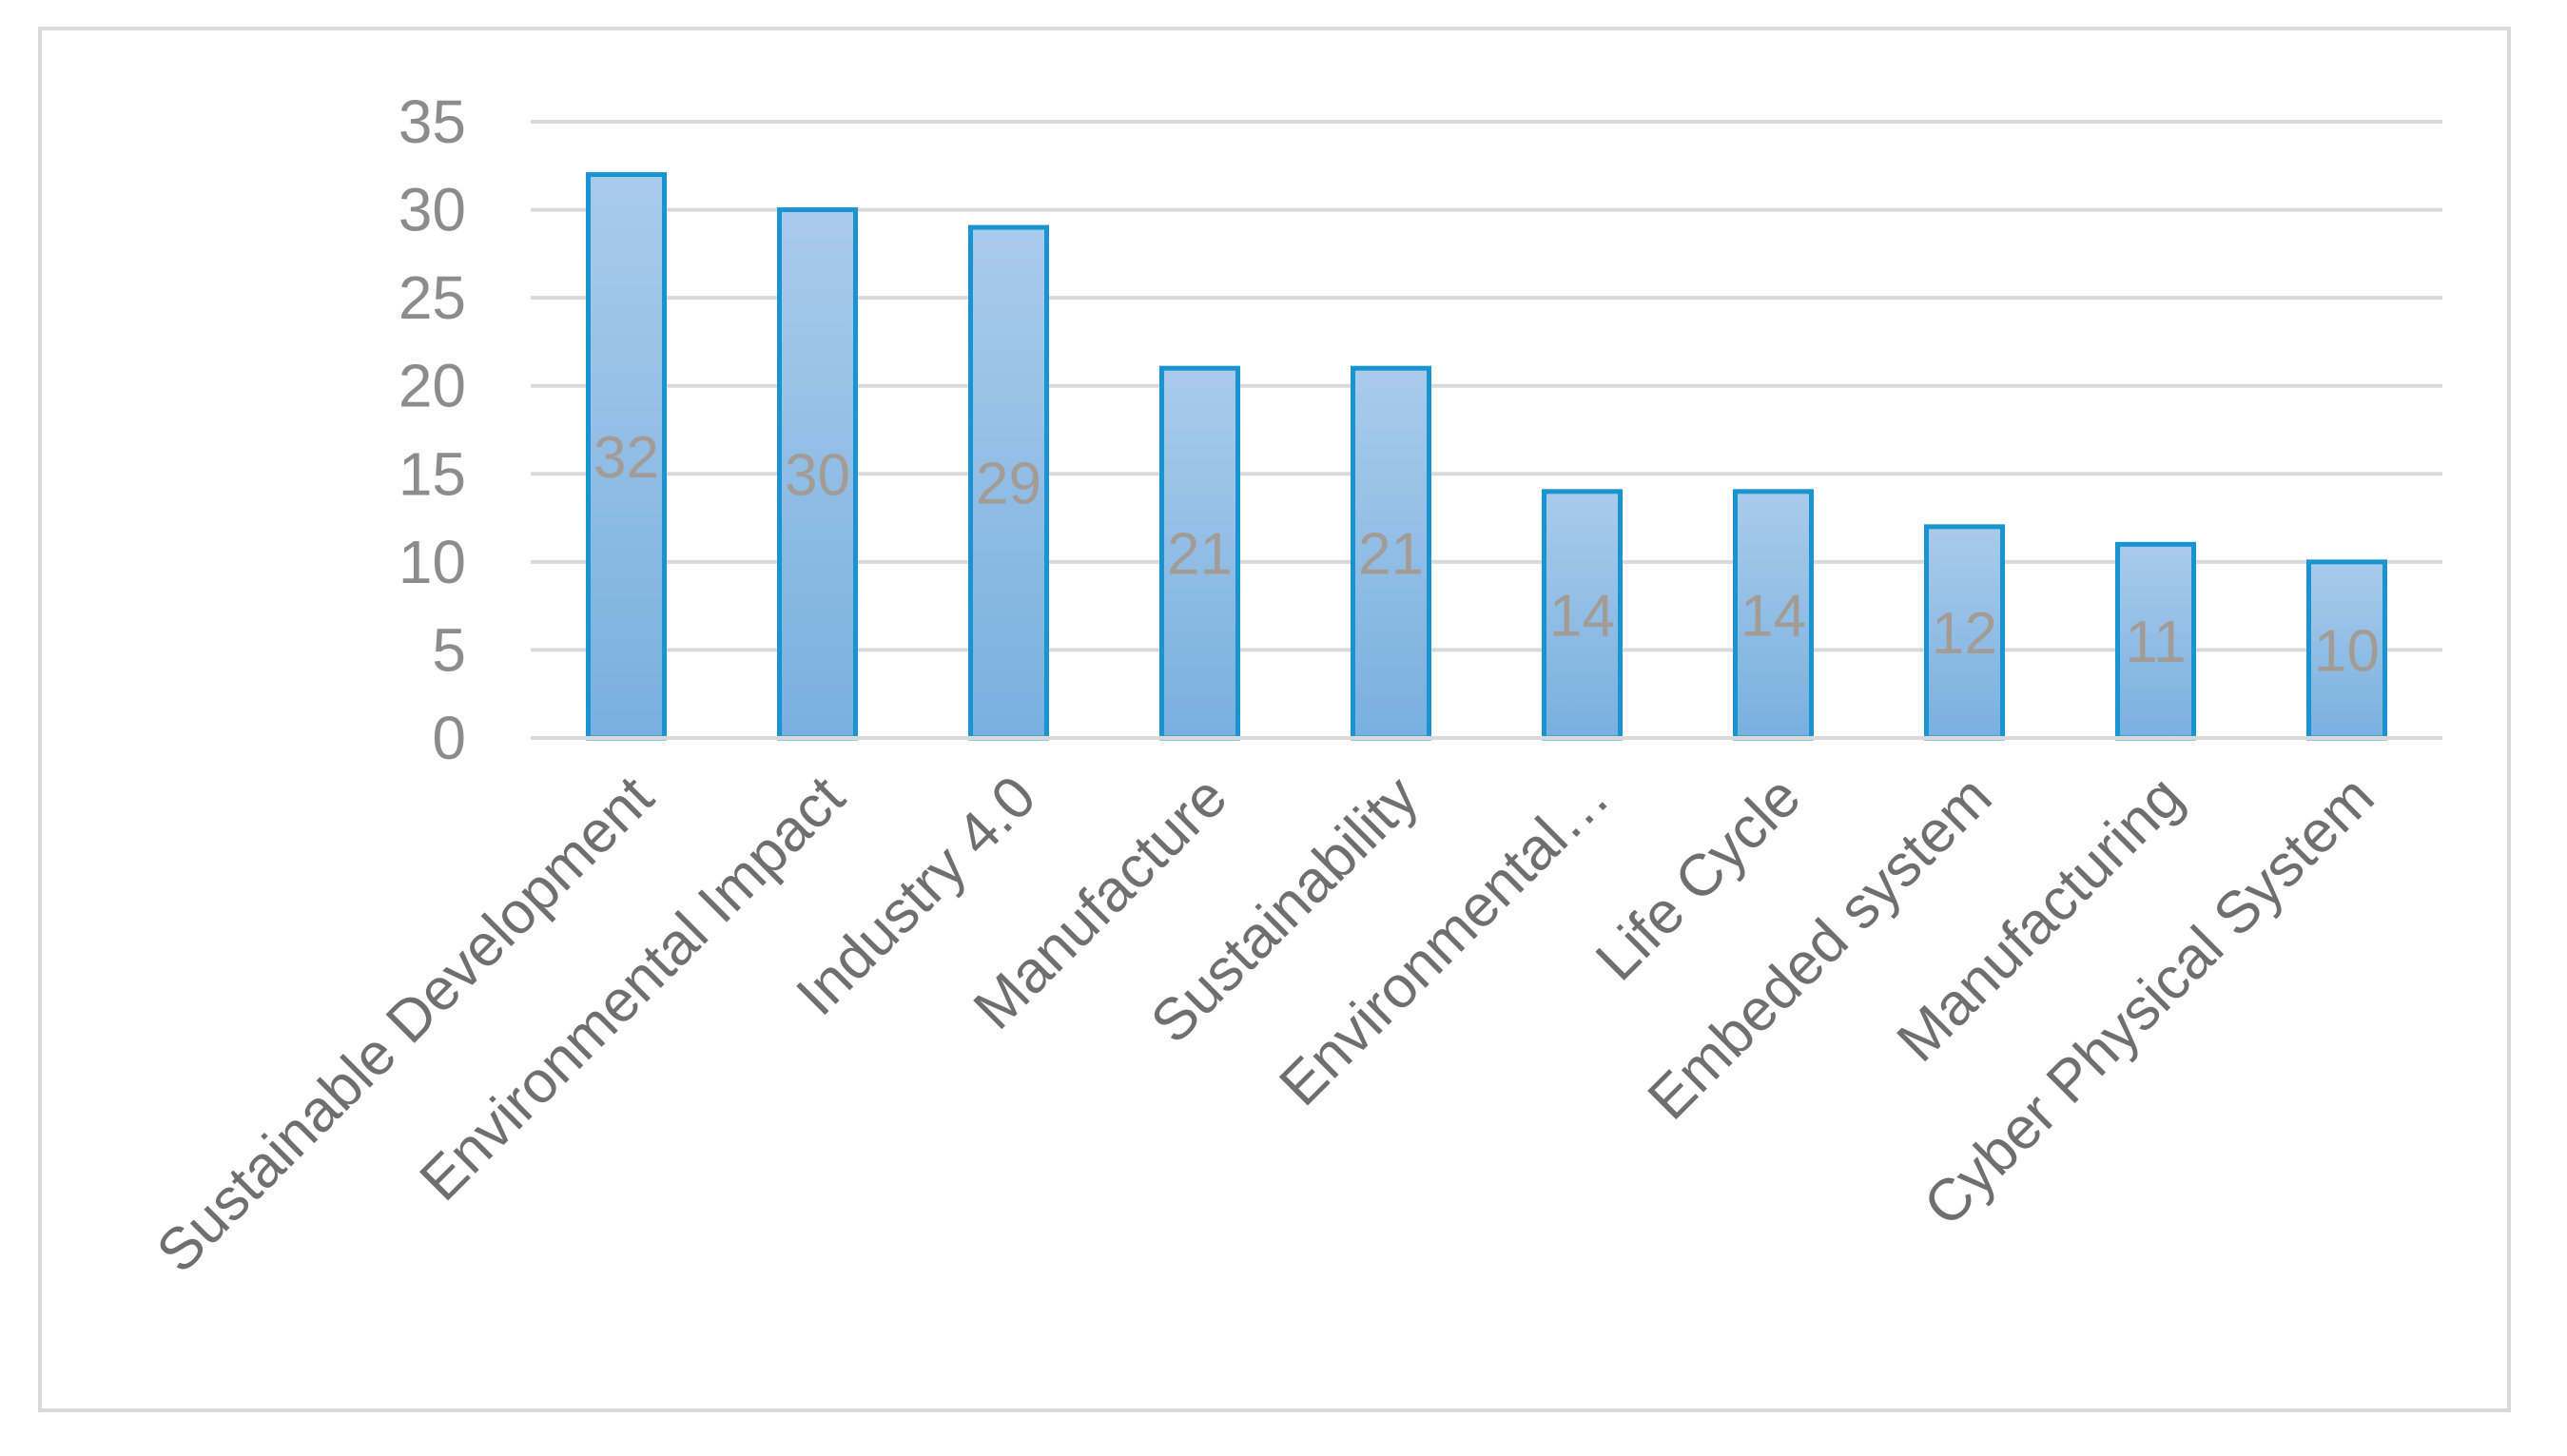 This screenshot has height=1456, width=2567. I want to click on data-labels: 32 30 29 21 21 14 14 12 11 10, so click(1486, 555).